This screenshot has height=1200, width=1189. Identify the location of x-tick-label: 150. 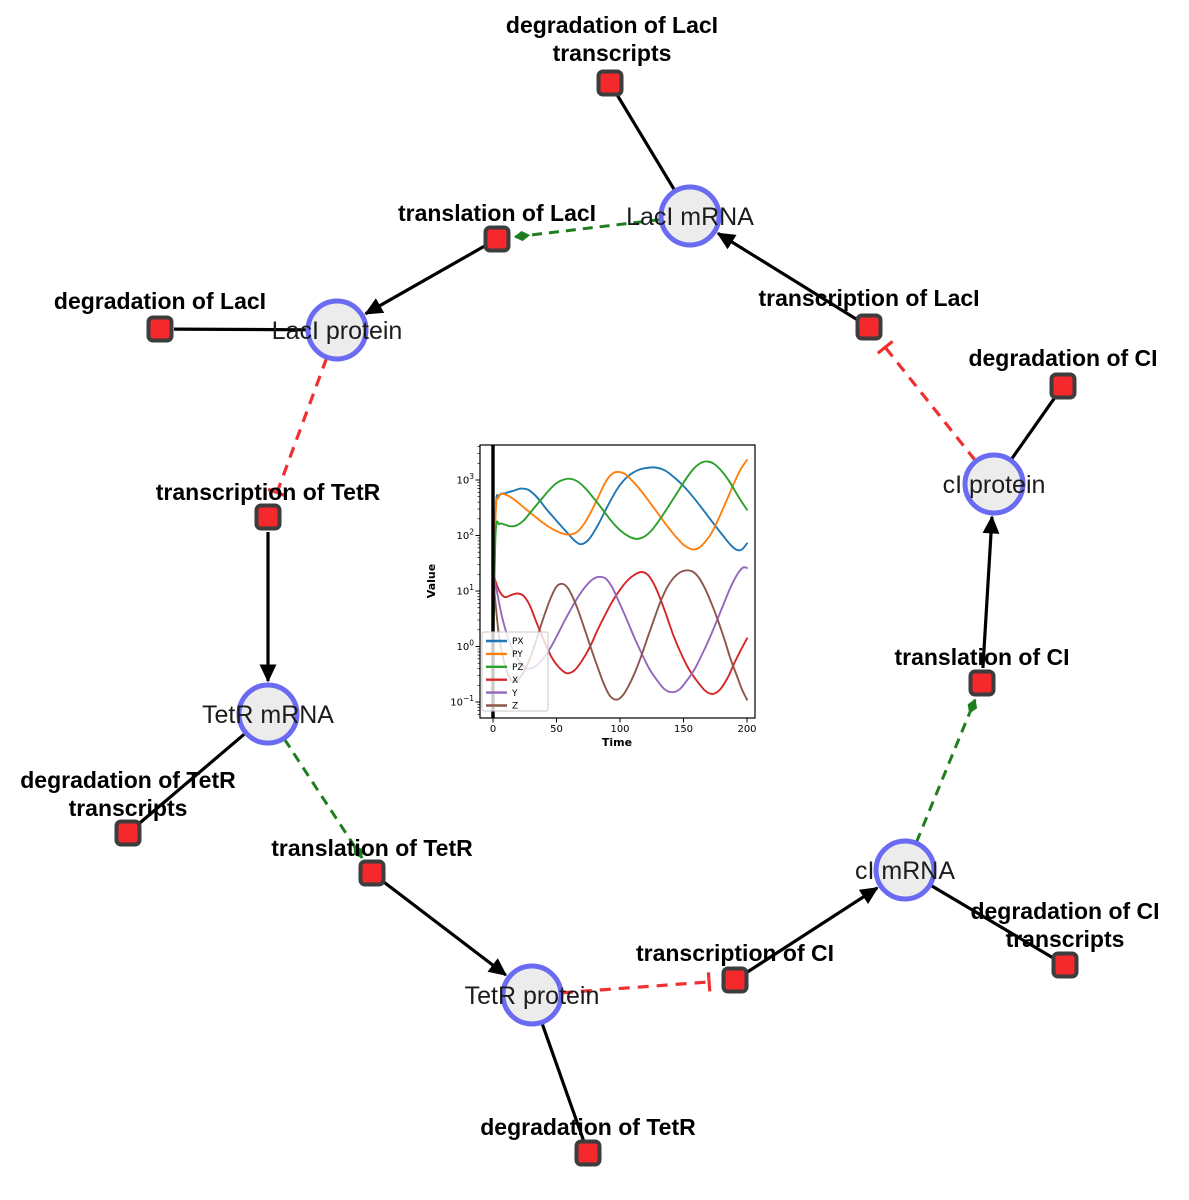
(683, 729).